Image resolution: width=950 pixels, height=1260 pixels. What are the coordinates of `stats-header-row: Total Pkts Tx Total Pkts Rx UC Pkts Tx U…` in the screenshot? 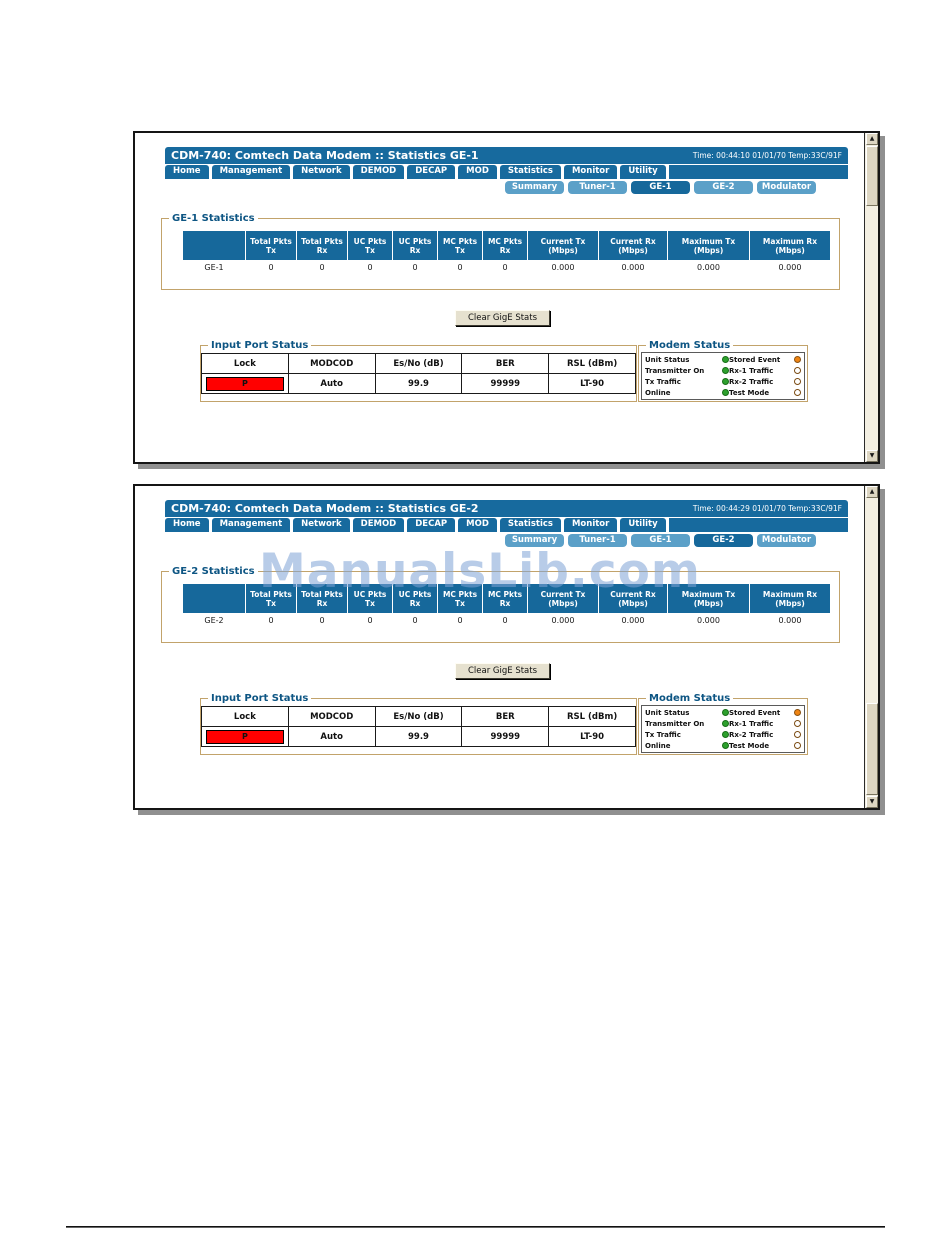 It's located at (506, 245).